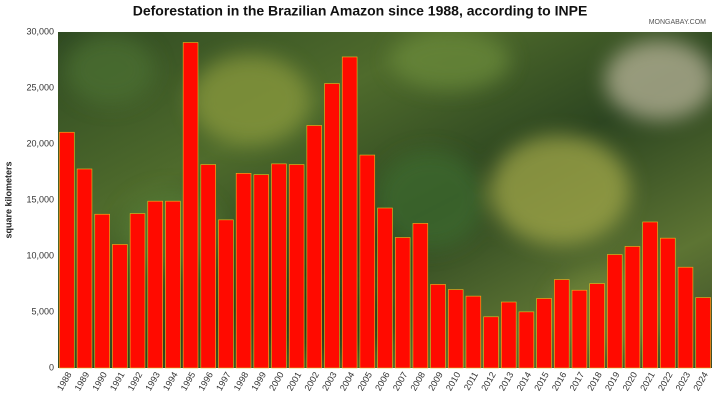 The image size is (720, 401). Describe the element at coordinates (700, 381) in the screenshot. I see `x-tick-label: 2024` at that location.